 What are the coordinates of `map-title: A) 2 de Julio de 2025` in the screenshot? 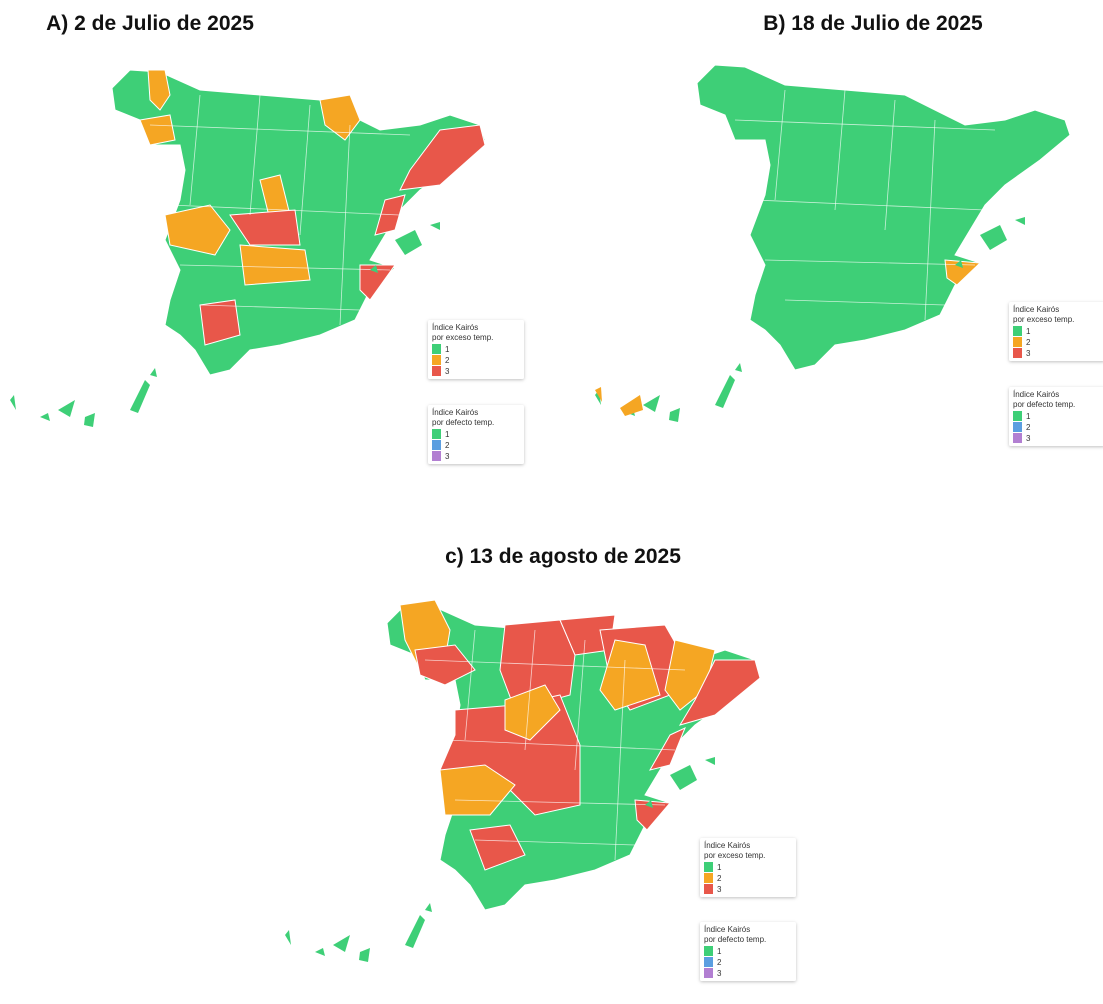 It's located at (150, 23).